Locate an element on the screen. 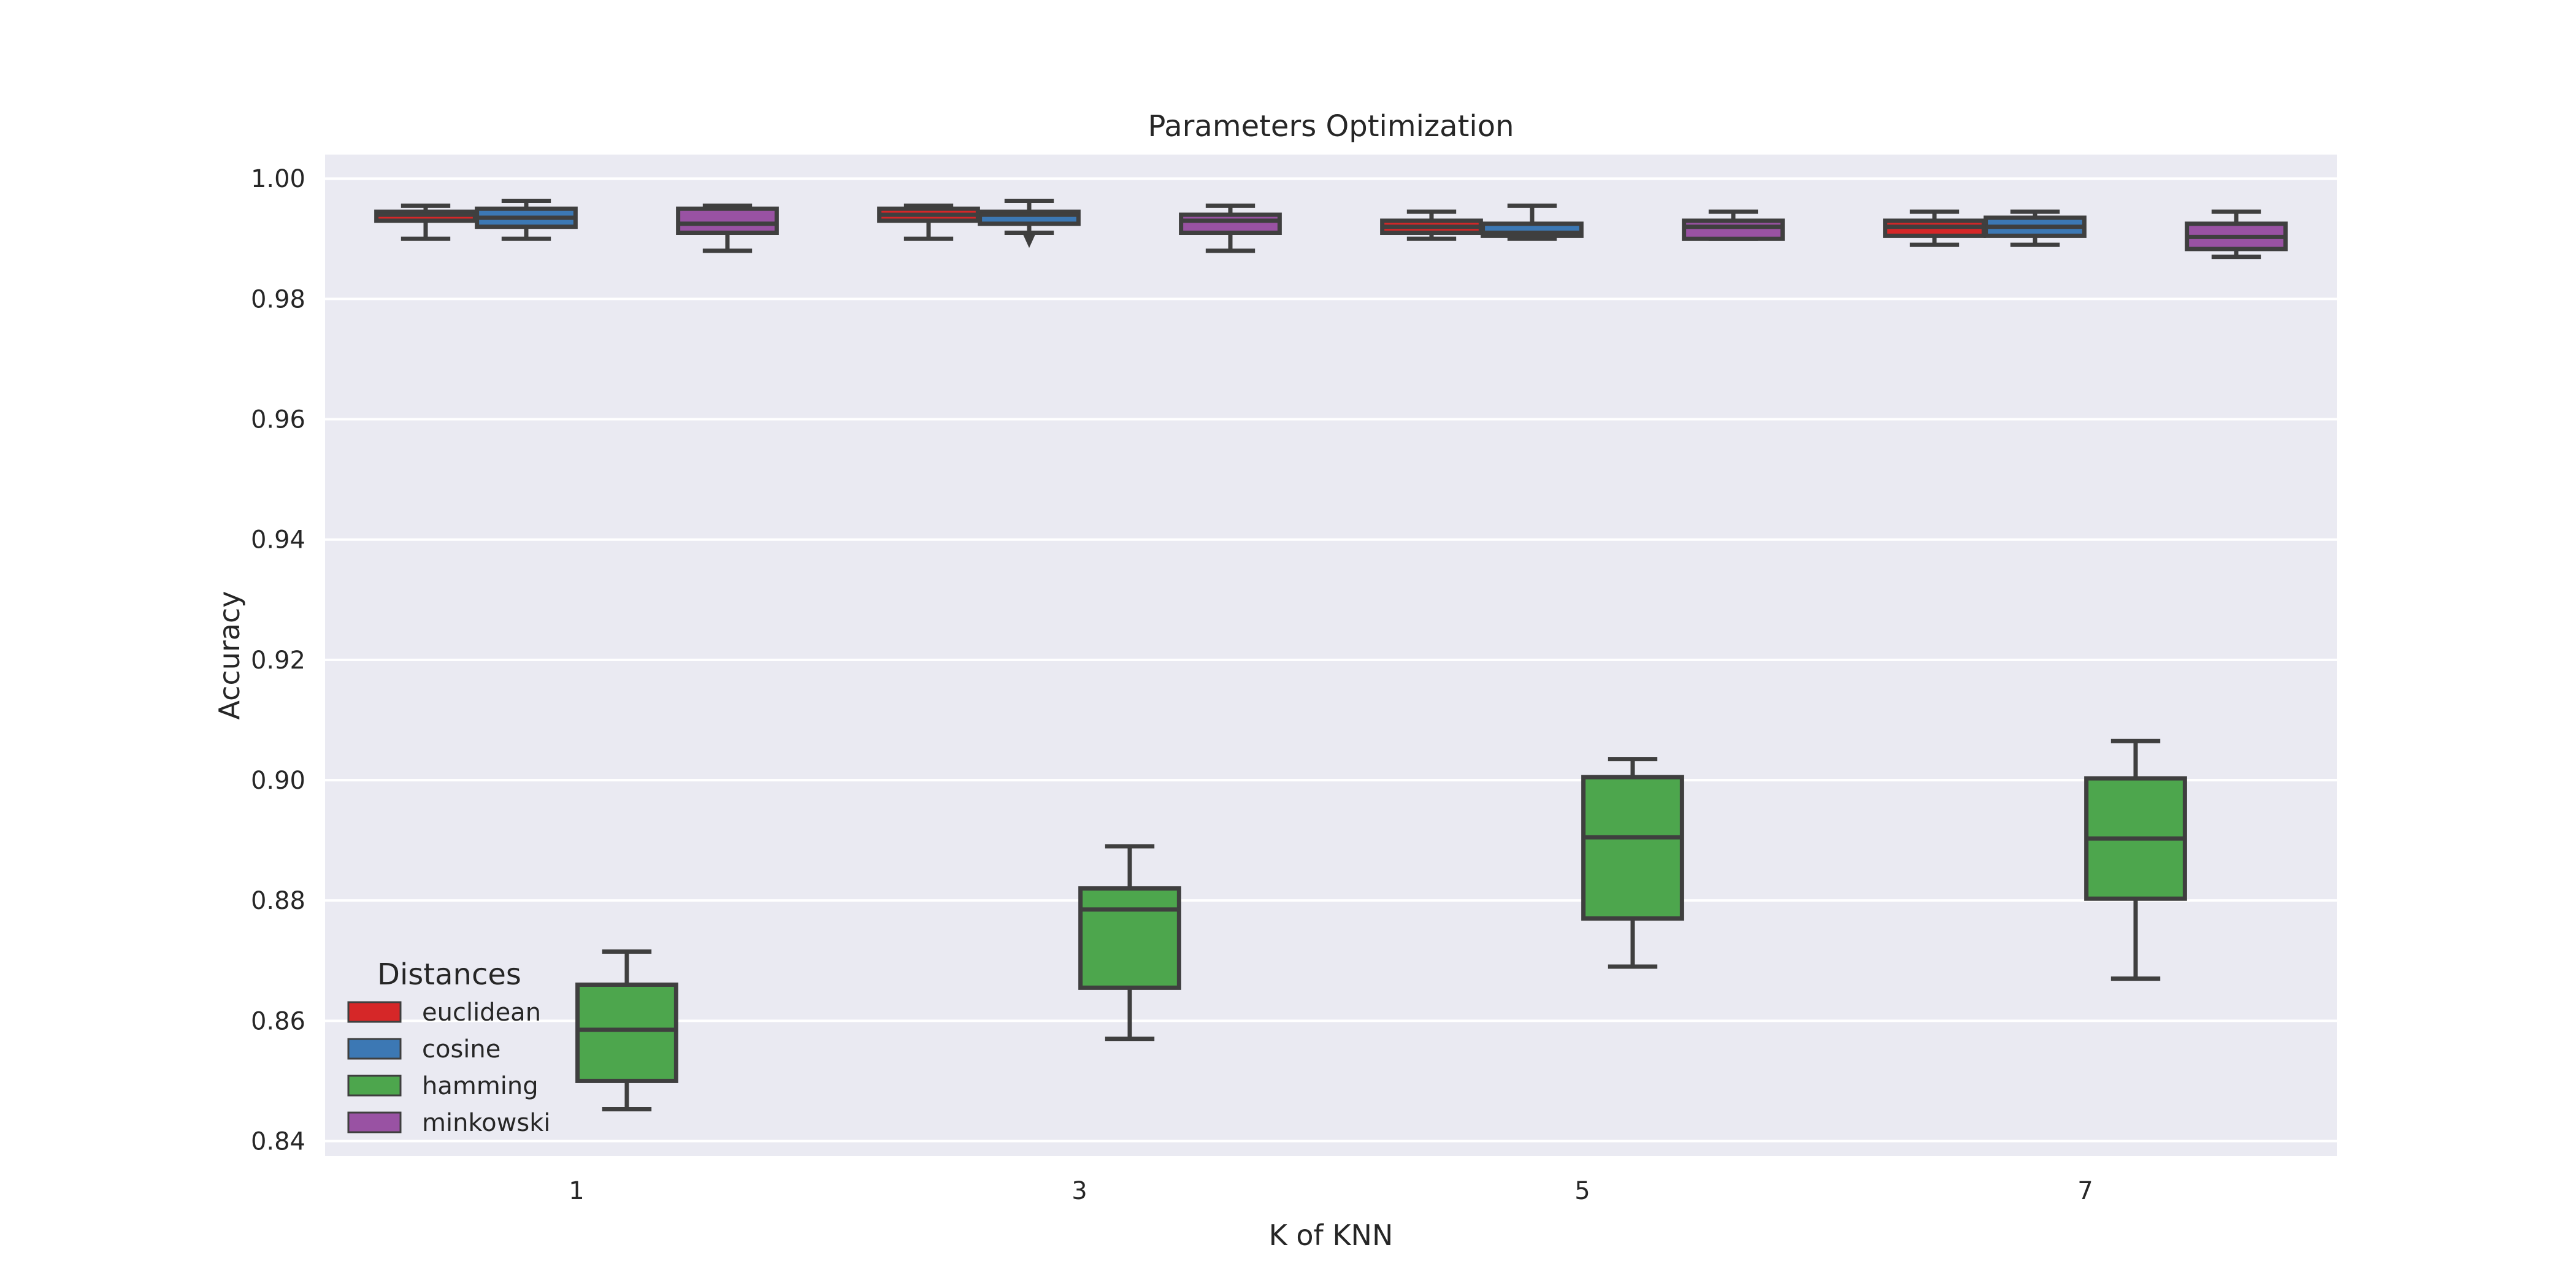 This screenshot has height=1288, width=2576. y-tick-label: 0.90 is located at coordinates (278, 781).